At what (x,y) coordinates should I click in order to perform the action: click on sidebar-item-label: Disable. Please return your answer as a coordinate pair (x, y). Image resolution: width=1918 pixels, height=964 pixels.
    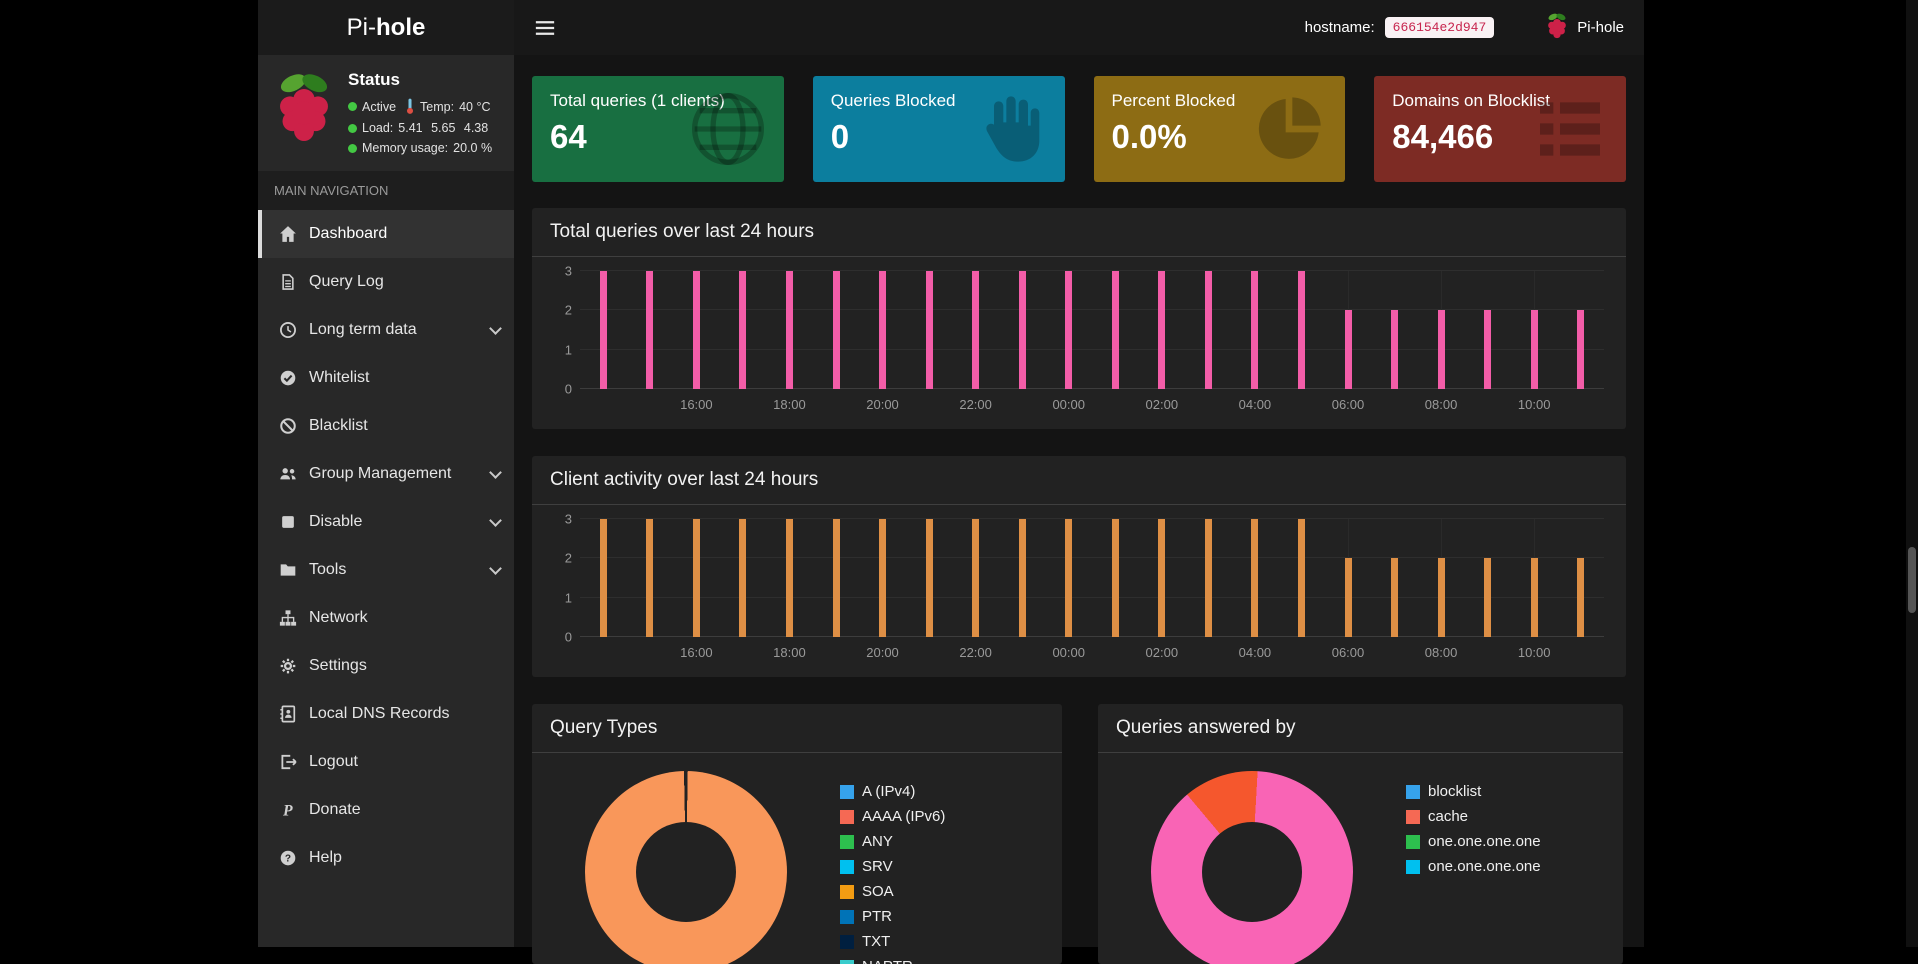
    Looking at the image, I should click on (335, 522).